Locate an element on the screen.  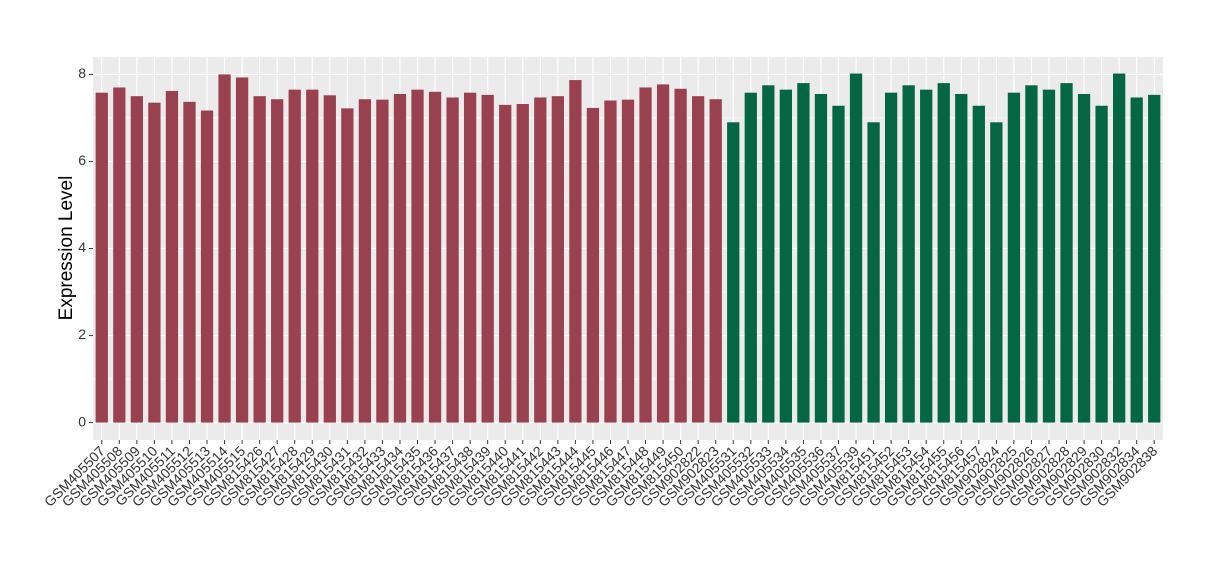
y-tick-label: 2 is located at coordinates (82, 334).